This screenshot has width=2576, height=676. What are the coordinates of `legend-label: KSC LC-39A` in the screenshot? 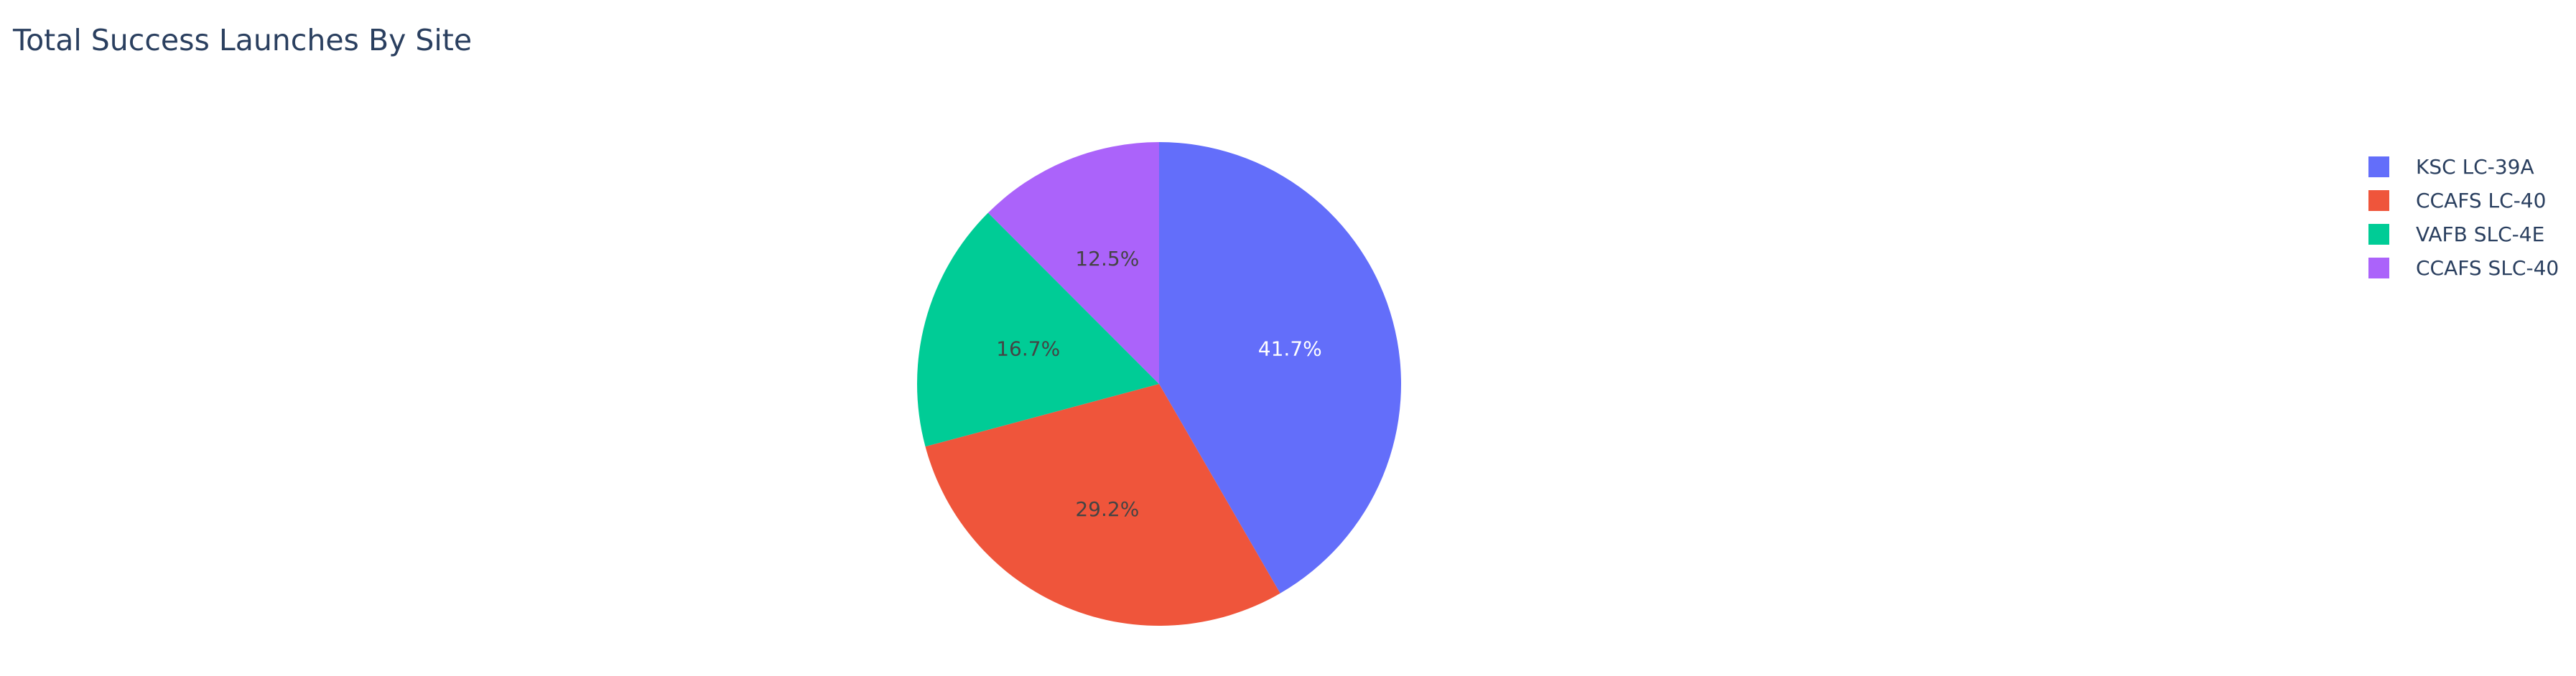 It's located at (2475, 167).